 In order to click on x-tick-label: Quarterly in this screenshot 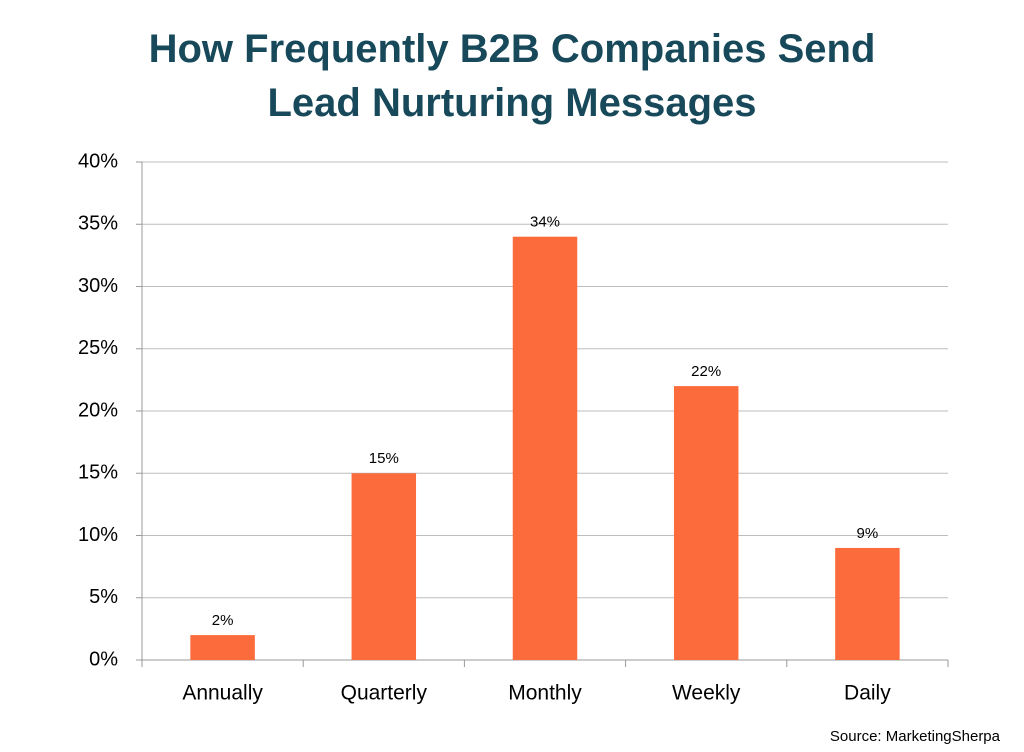, I will do `click(384, 693)`.